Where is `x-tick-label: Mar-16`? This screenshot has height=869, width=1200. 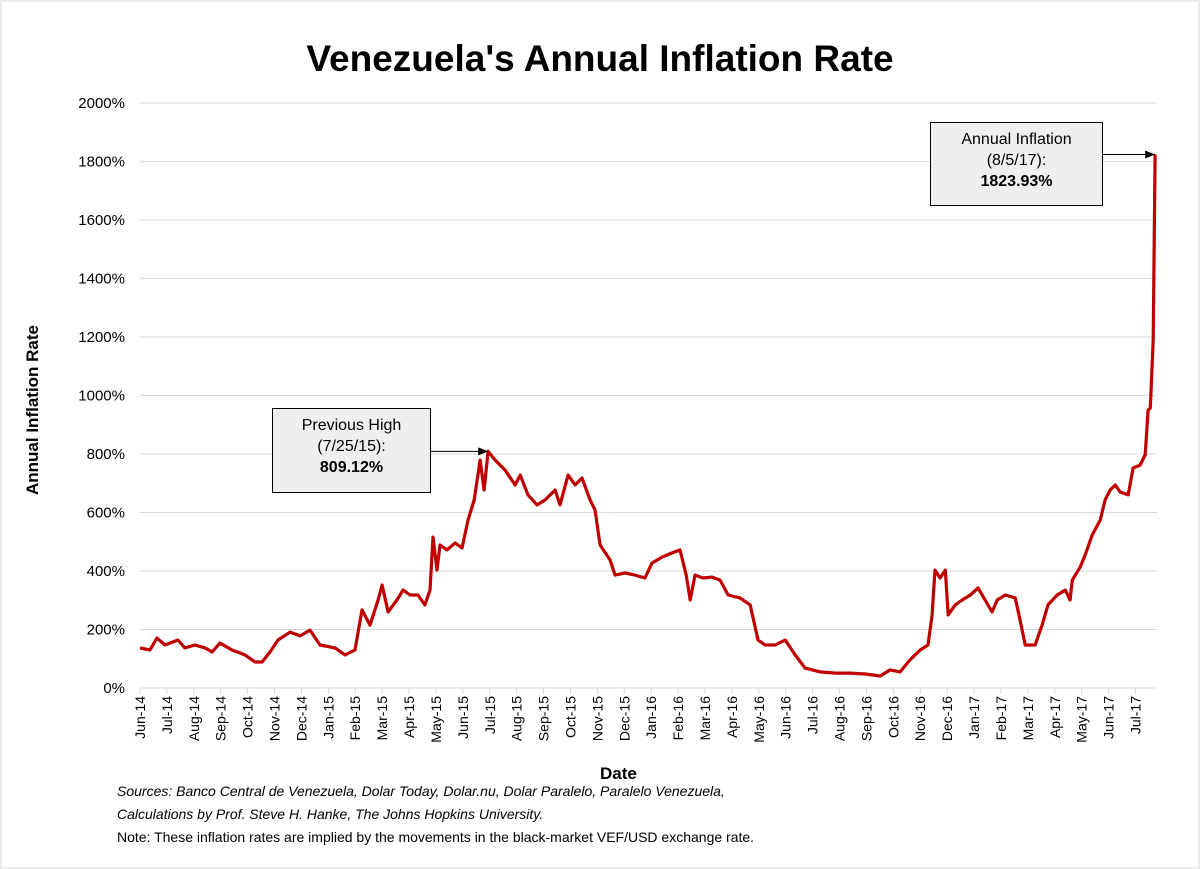 x-tick-label: Mar-16 is located at coordinates (705, 718).